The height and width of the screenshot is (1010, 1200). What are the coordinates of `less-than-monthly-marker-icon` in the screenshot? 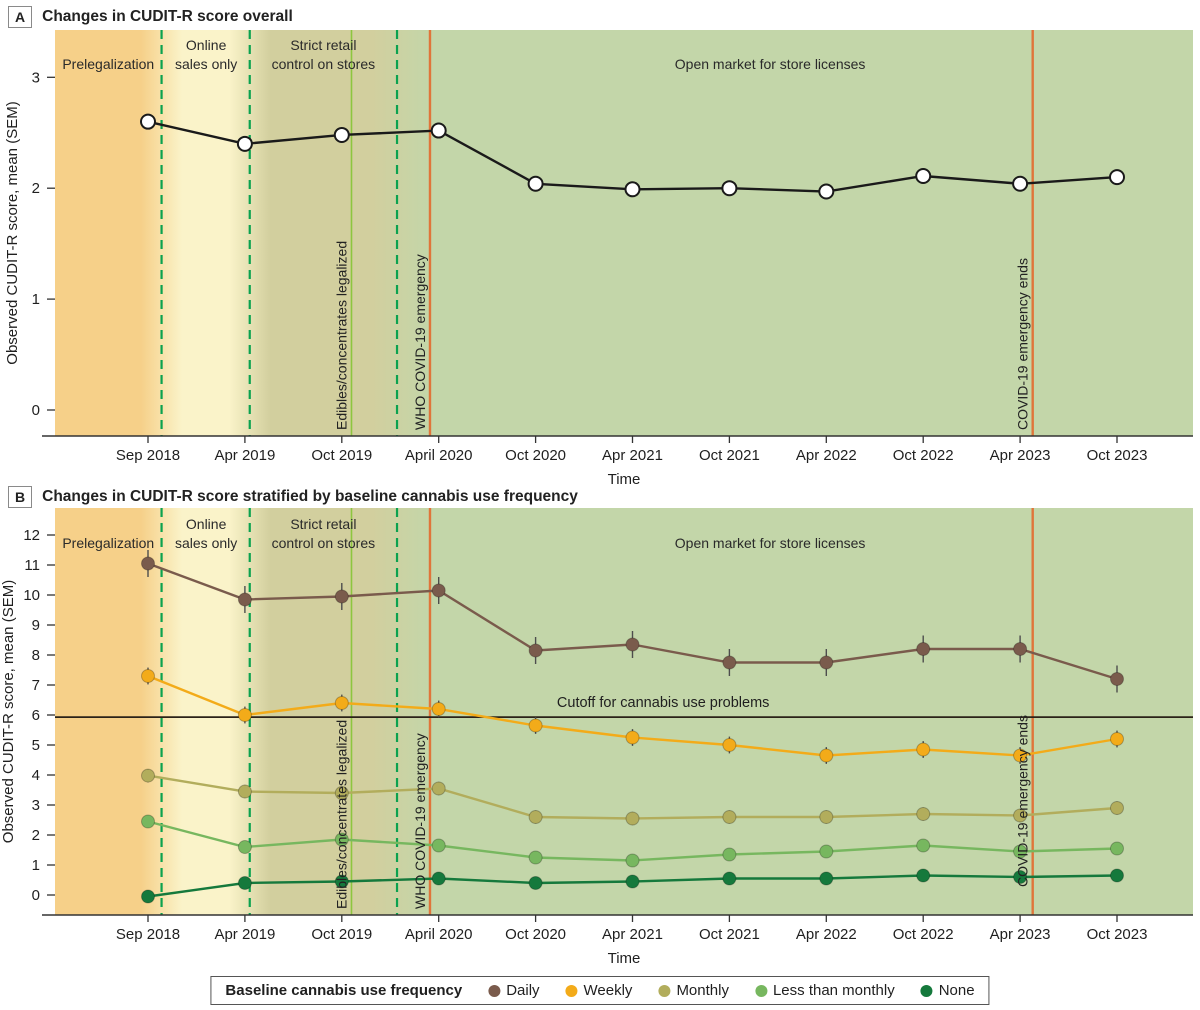 It's located at (760, 990).